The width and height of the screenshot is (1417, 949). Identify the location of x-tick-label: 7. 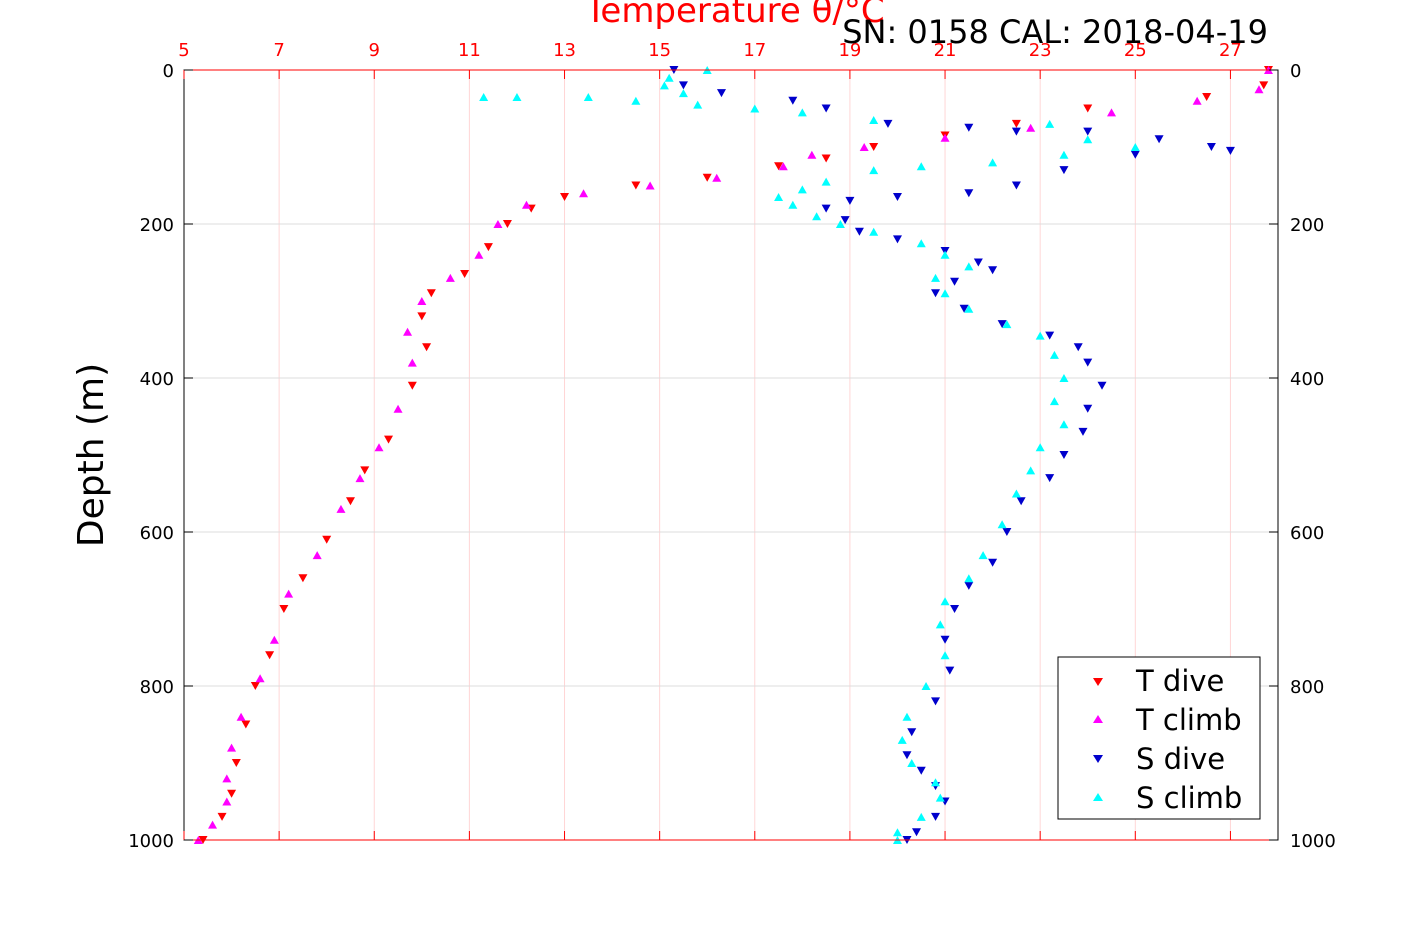
(278, 50).